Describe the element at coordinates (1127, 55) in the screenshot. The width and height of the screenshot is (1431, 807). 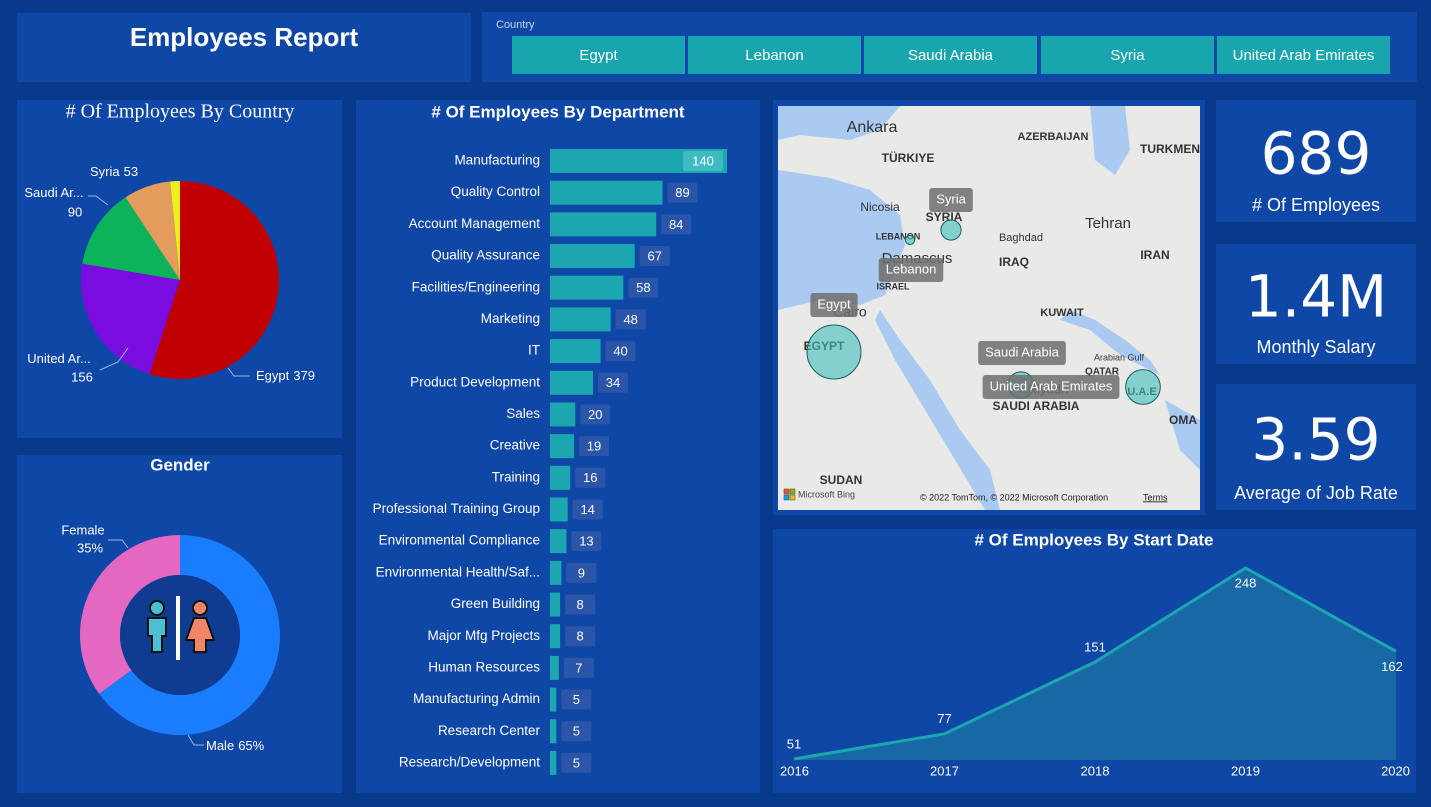
I see `slicer-button: Syria` at that location.